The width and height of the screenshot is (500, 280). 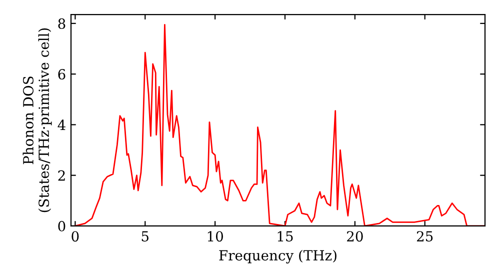 What do you see at coordinates (62, 125) in the screenshot?
I see `y-tick-label: 4` at bounding box center [62, 125].